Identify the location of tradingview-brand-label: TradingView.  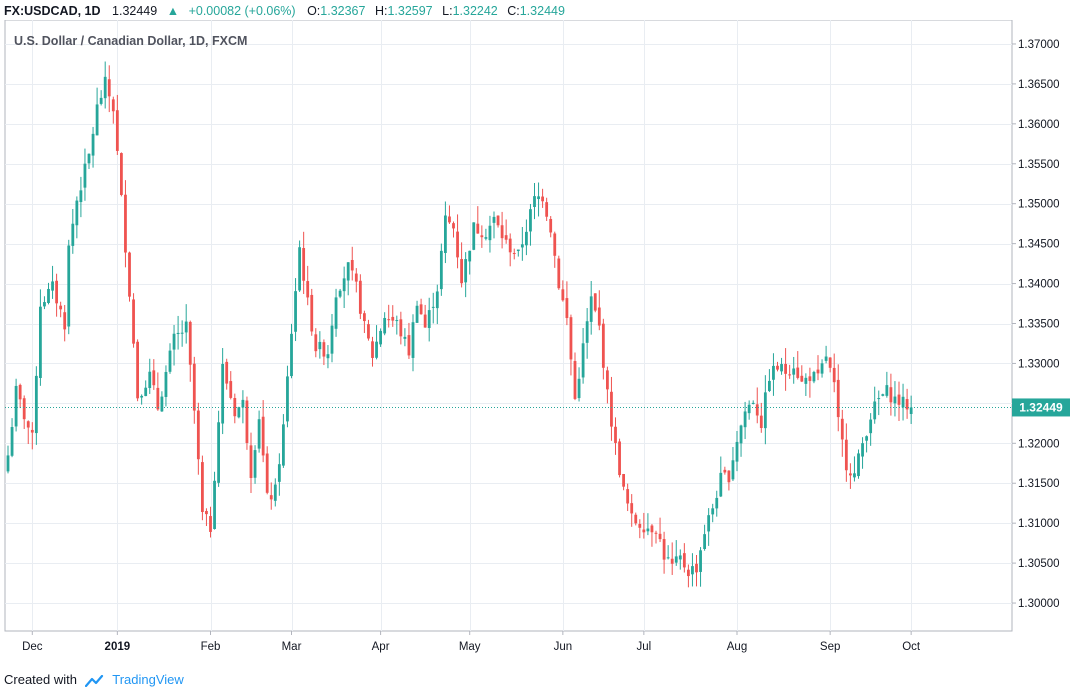
(148, 679).